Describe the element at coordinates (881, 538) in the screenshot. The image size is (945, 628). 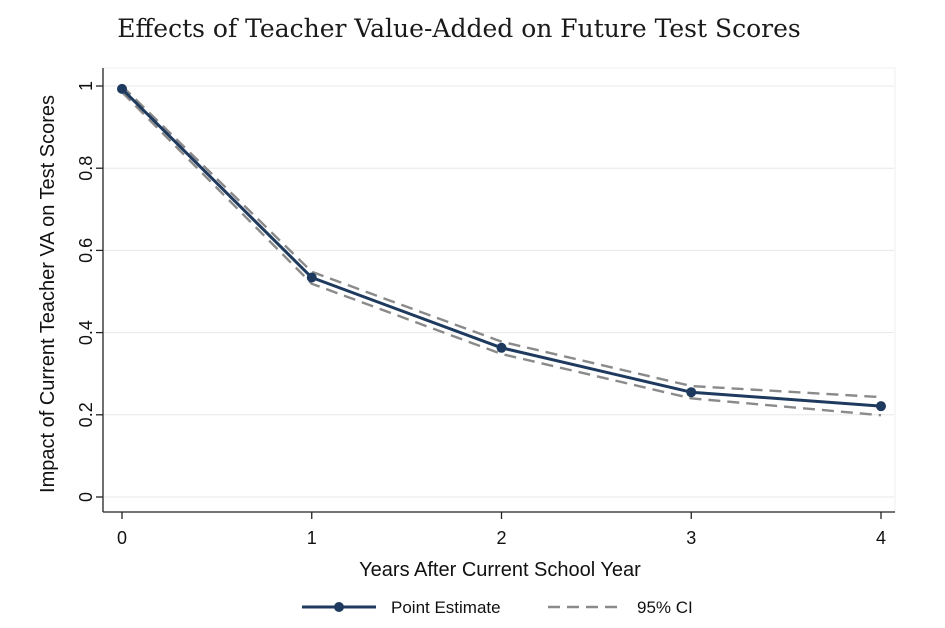
I see `x-tick-label: 4` at that location.